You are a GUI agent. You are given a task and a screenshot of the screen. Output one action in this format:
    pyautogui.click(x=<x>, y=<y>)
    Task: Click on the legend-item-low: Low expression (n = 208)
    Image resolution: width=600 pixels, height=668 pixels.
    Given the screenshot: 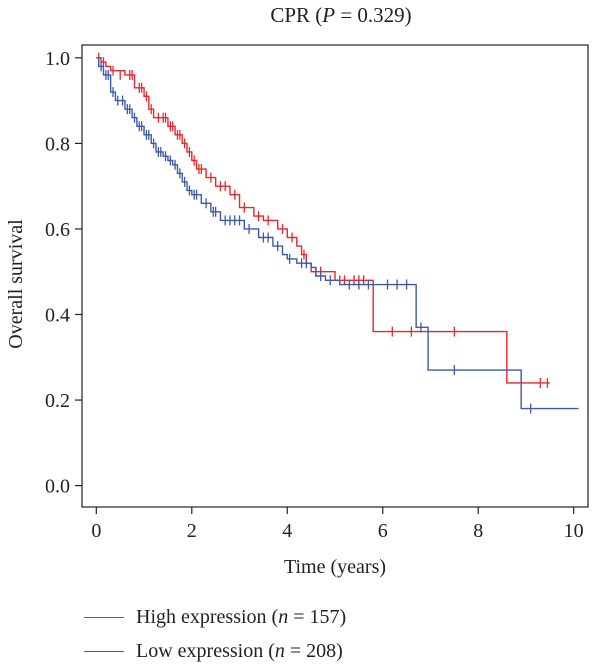 What is the action you would take?
    pyautogui.click(x=215, y=651)
    